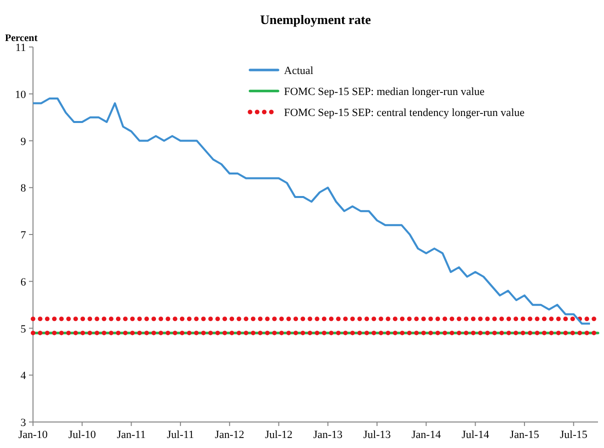 This screenshot has width=604, height=448. Describe the element at coordinates (229, 435) in the screenshot. I see `x-tick-label: Jan-12` at that location.